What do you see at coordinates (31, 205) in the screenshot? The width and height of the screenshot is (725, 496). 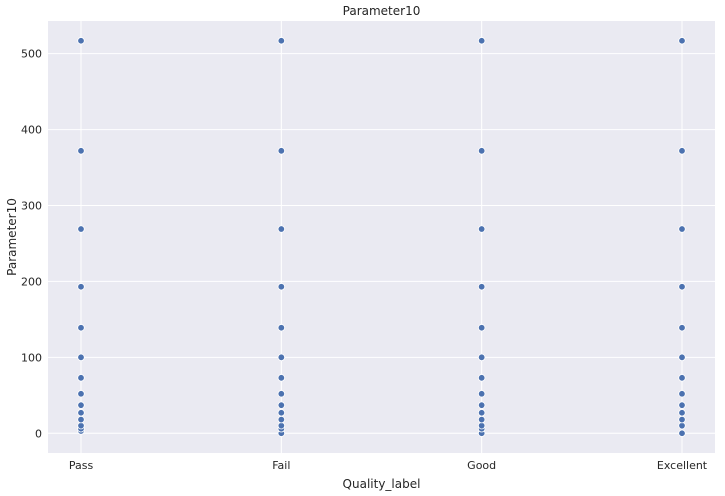 I see `y-tick-label: 300` at bounding box center [31, 205].